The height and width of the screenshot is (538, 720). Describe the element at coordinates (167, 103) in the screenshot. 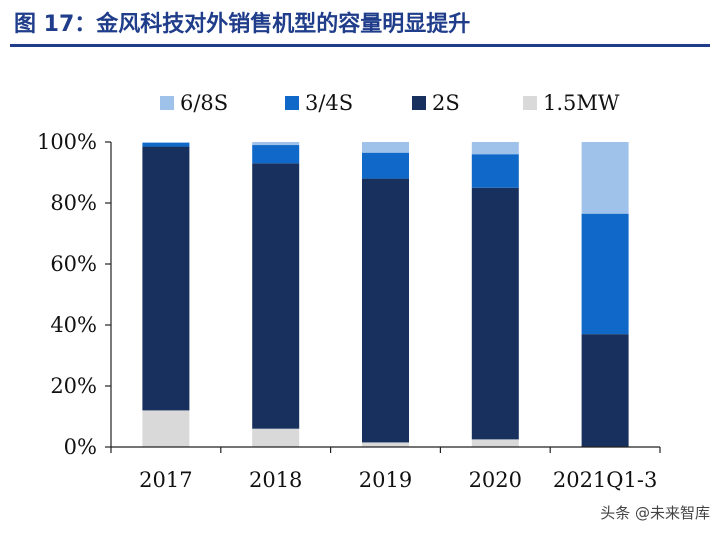

I see `legend-swatch-6-8s` at that location.